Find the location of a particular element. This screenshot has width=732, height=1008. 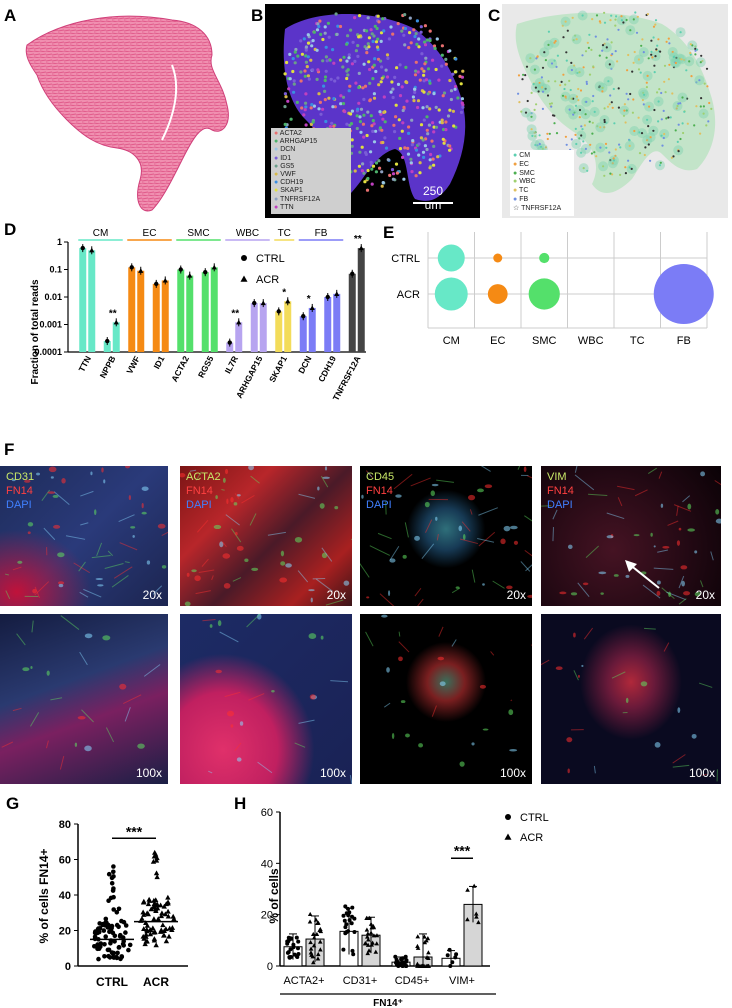

chart-d-group-label: TC is located at coordinates (284, 233).